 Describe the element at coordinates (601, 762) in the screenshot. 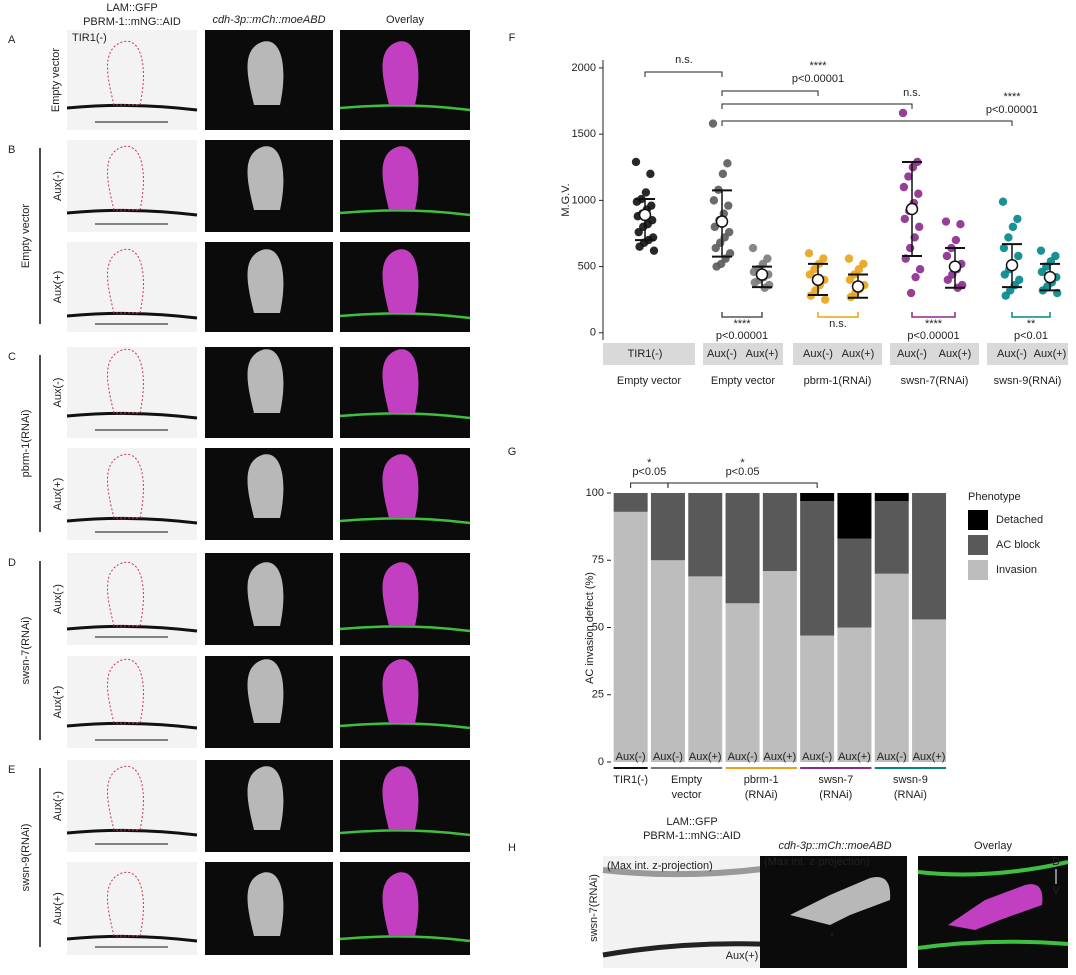

I see `y-tick-label: 0` at that location.